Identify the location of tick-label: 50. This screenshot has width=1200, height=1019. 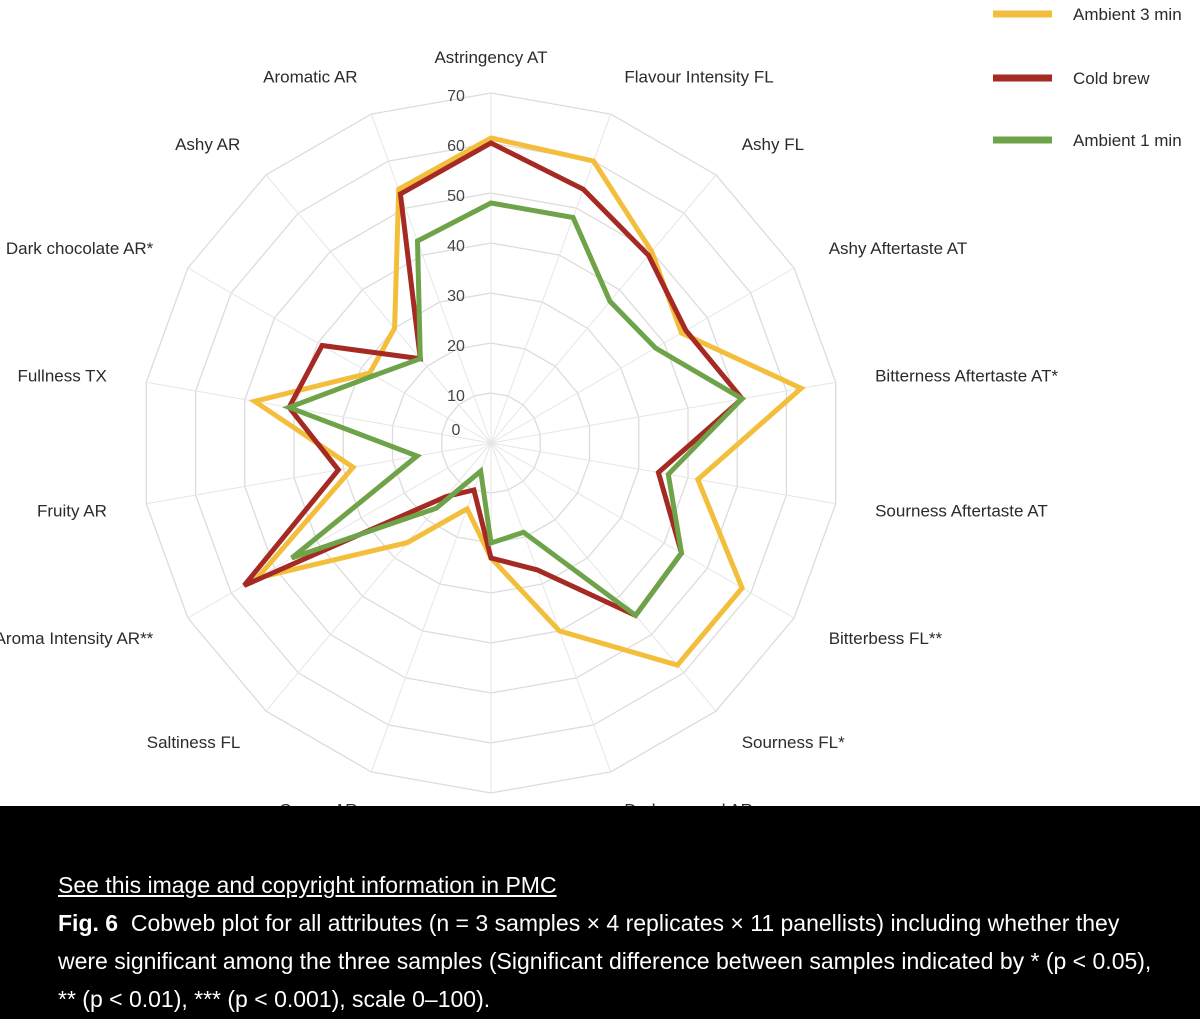
(456, 196).